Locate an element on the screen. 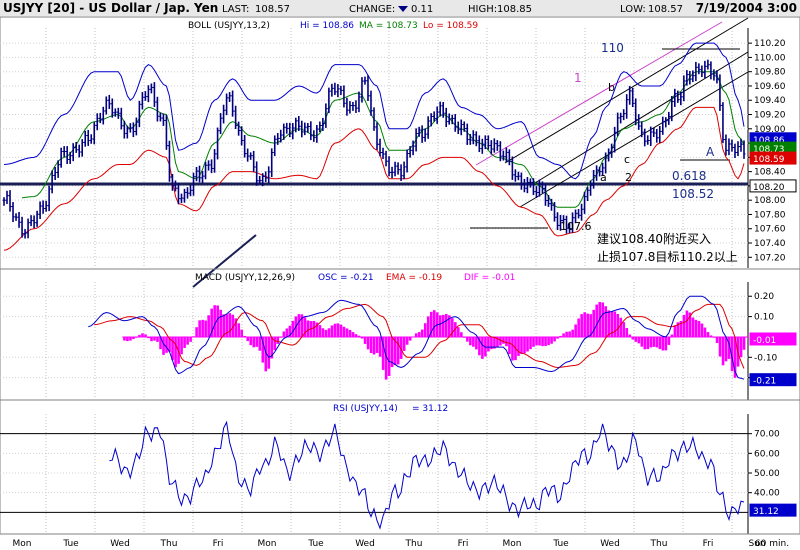 The image size is (800, 550). advice-line-1: 建议108.40附近买入 is located at coordinates (654, 239).